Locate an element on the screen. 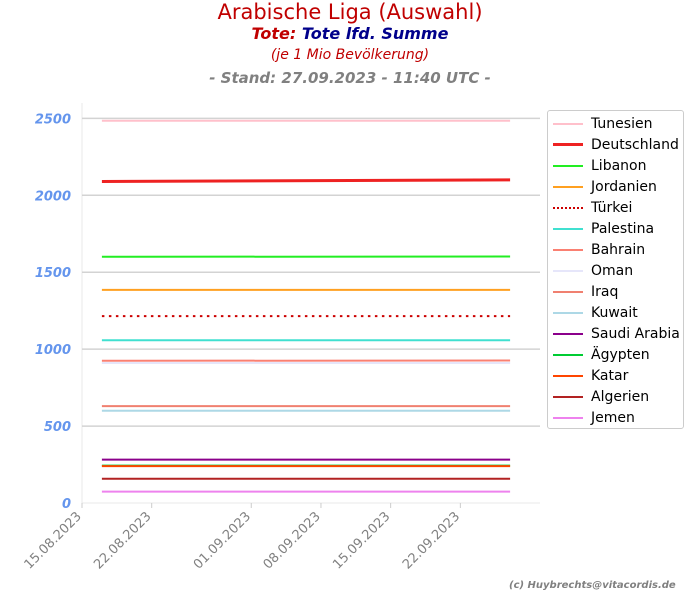 The image size is (700, 600). copyright-credit: (c) Huybrechts@vitacordis.de is located at coordinates (592, 585).